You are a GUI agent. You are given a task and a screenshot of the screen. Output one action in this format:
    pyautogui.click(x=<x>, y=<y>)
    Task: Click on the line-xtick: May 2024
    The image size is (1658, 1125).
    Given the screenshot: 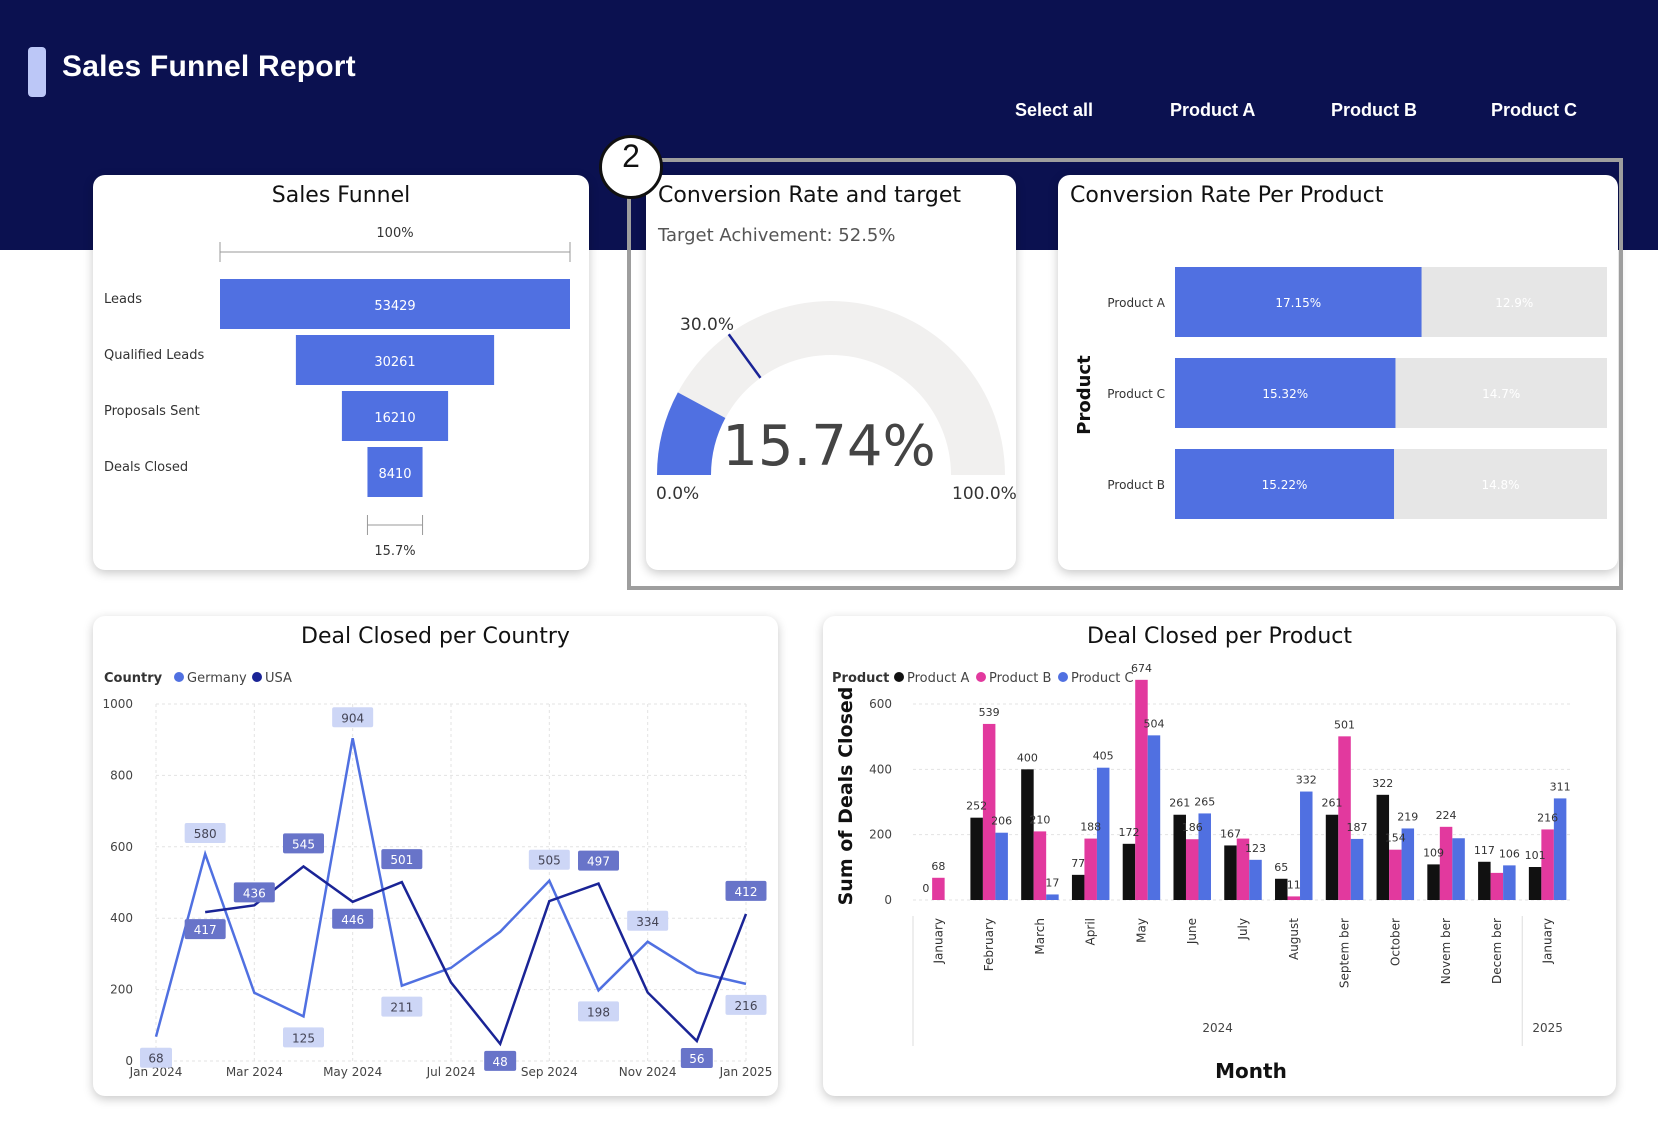 What is the action you would take?
    pyautogui.click(x=352, y=1072)
    